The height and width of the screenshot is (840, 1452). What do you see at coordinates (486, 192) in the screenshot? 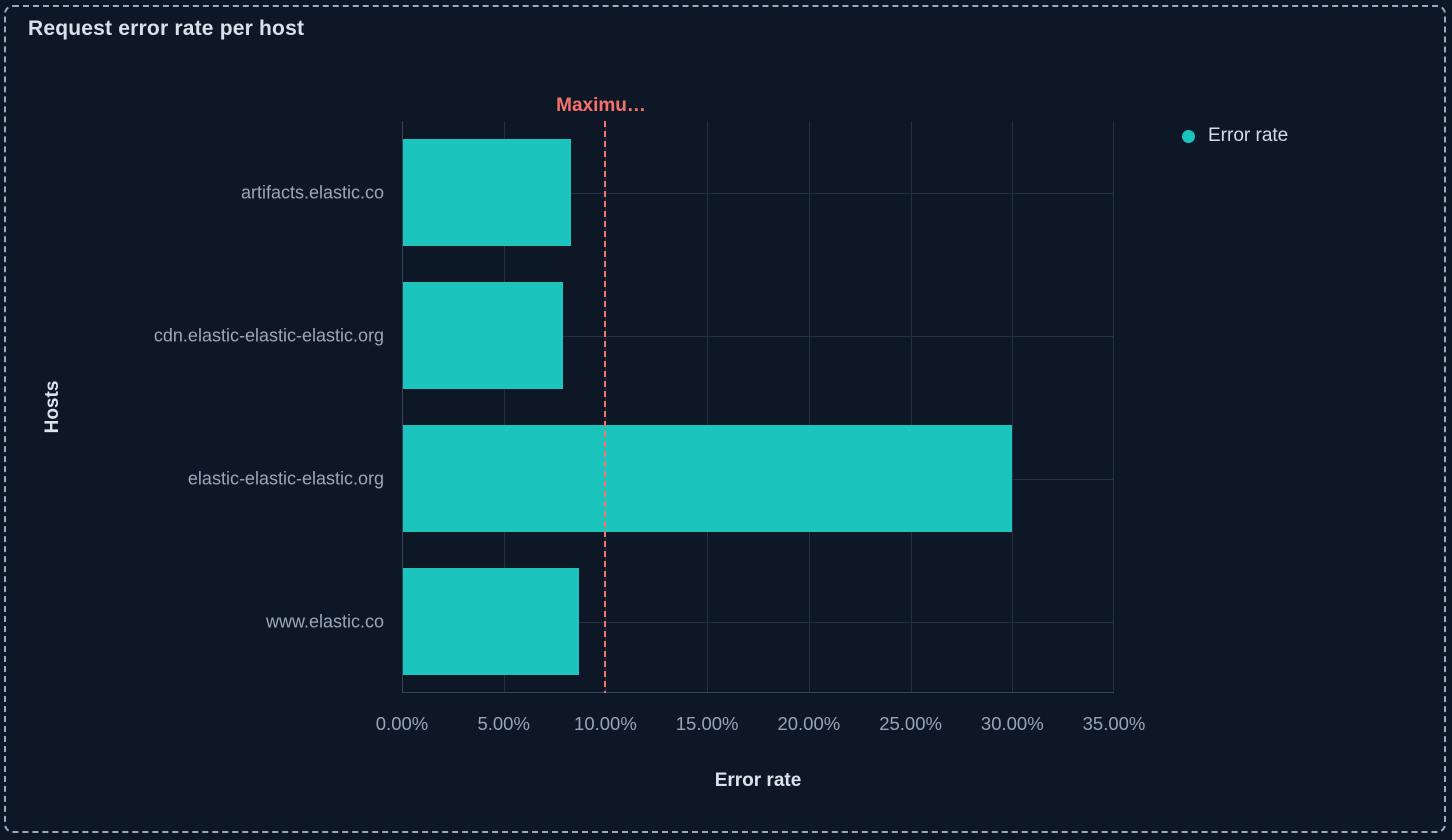
I see `bar-artifacts.elastic.co` at bounding box center [486, 192].